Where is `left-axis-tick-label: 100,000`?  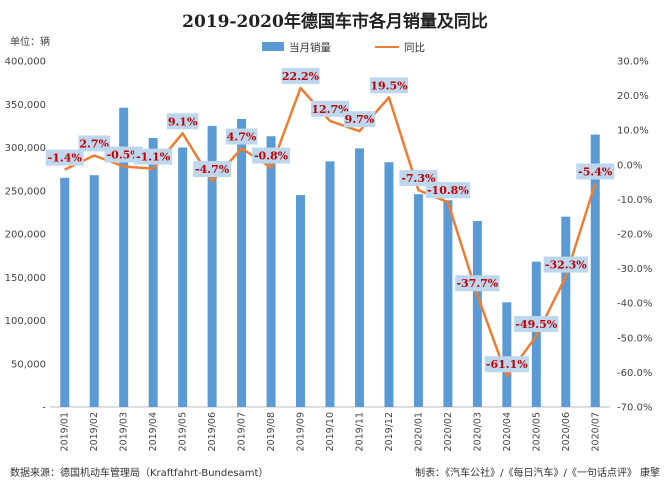
left-axis-tick-label: 100,000 is located at coordinates (25, 321).